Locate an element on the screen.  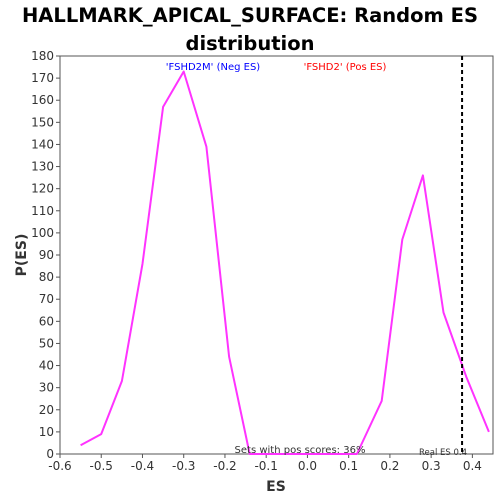
y-tick-label: 10 is located at coordinates (46, 432).